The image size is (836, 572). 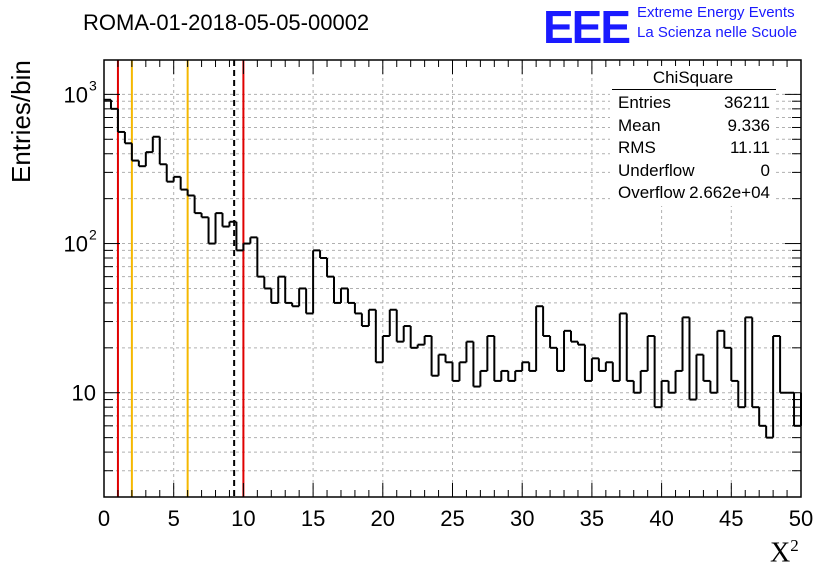 I want to click on x-axis-label: X2, so click(x=784, y=552).